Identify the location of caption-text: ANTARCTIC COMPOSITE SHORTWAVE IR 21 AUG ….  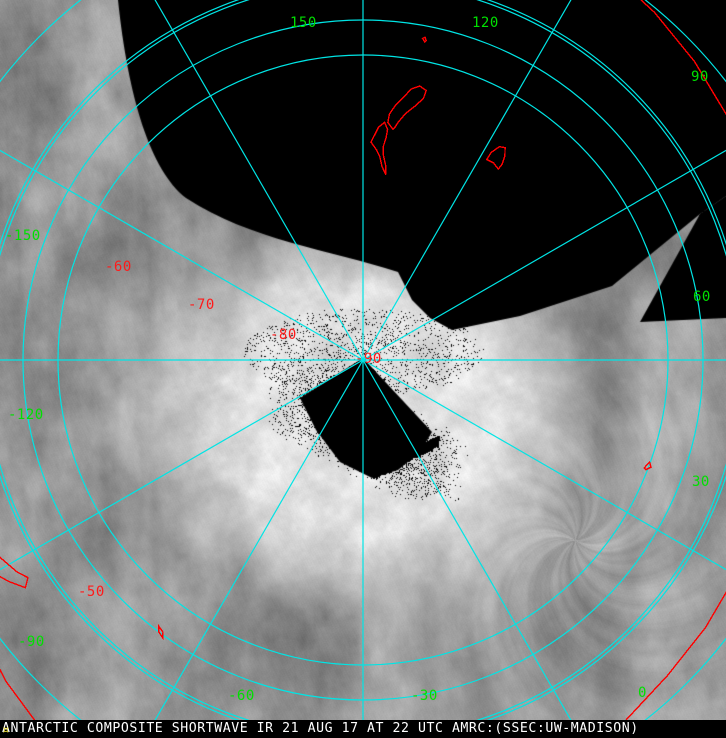
(320, 728).